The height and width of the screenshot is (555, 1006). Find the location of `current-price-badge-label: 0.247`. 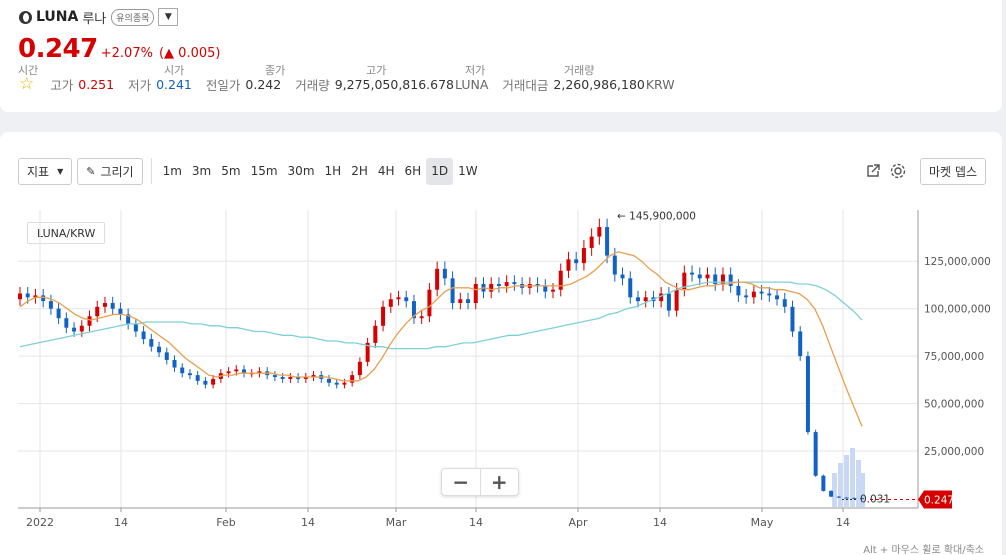

current-price-badge-label: 0.247 is located at coordinates (939, 501).